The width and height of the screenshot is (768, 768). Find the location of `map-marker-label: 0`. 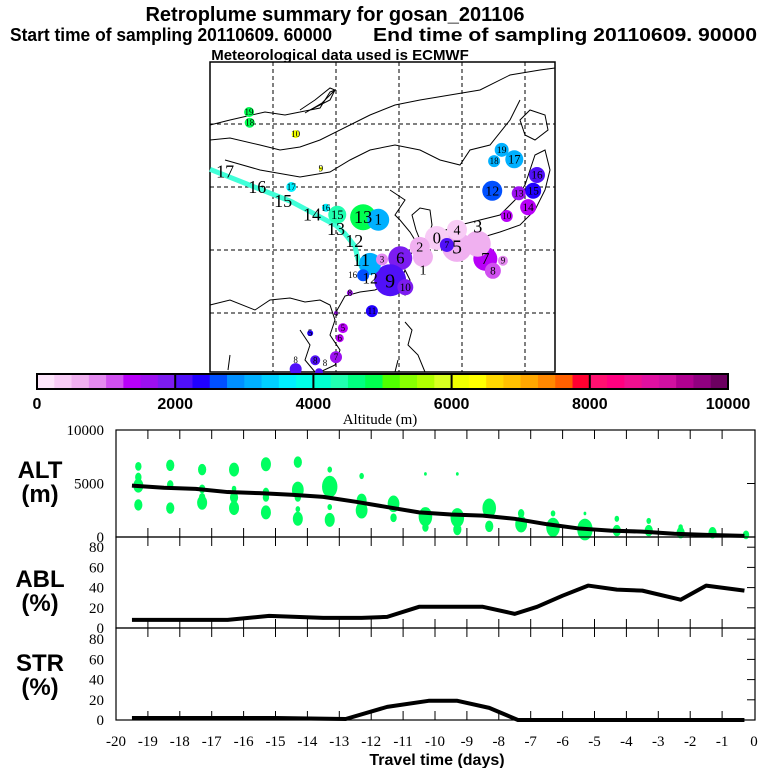

map-marker-label: 0 is located at coordinates (437, 237).